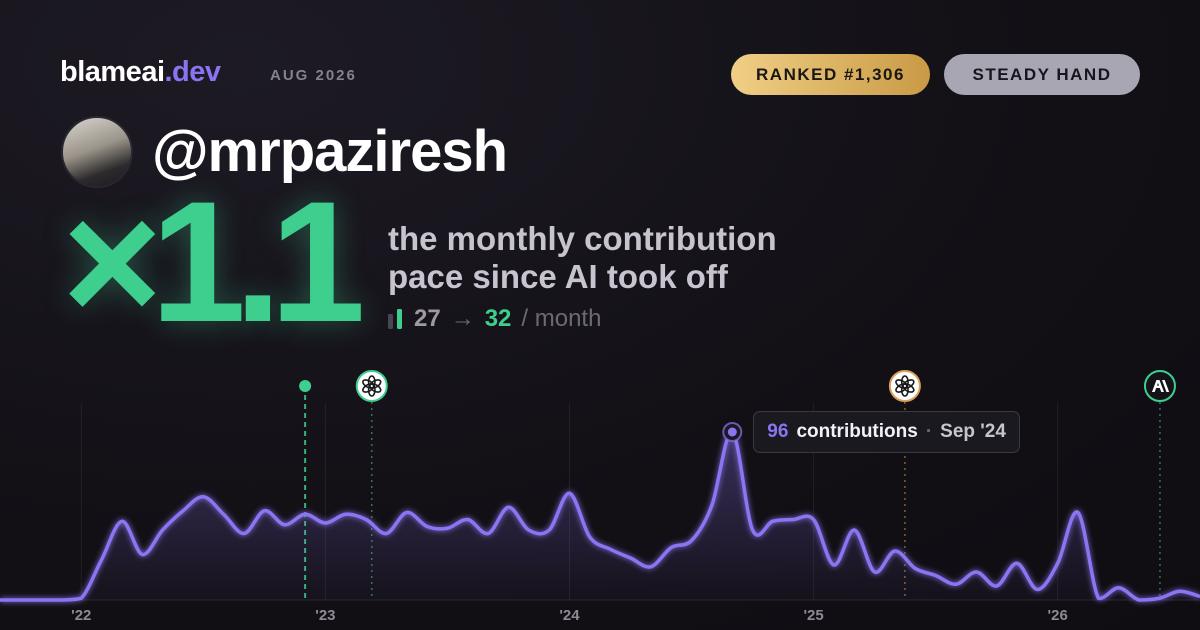 This screenshot has width=1200, height=630. What do you see at coordinates (214, 262) in the screenshot?
I see `multiplier: ×1.1` at bounding box center [214, 262].